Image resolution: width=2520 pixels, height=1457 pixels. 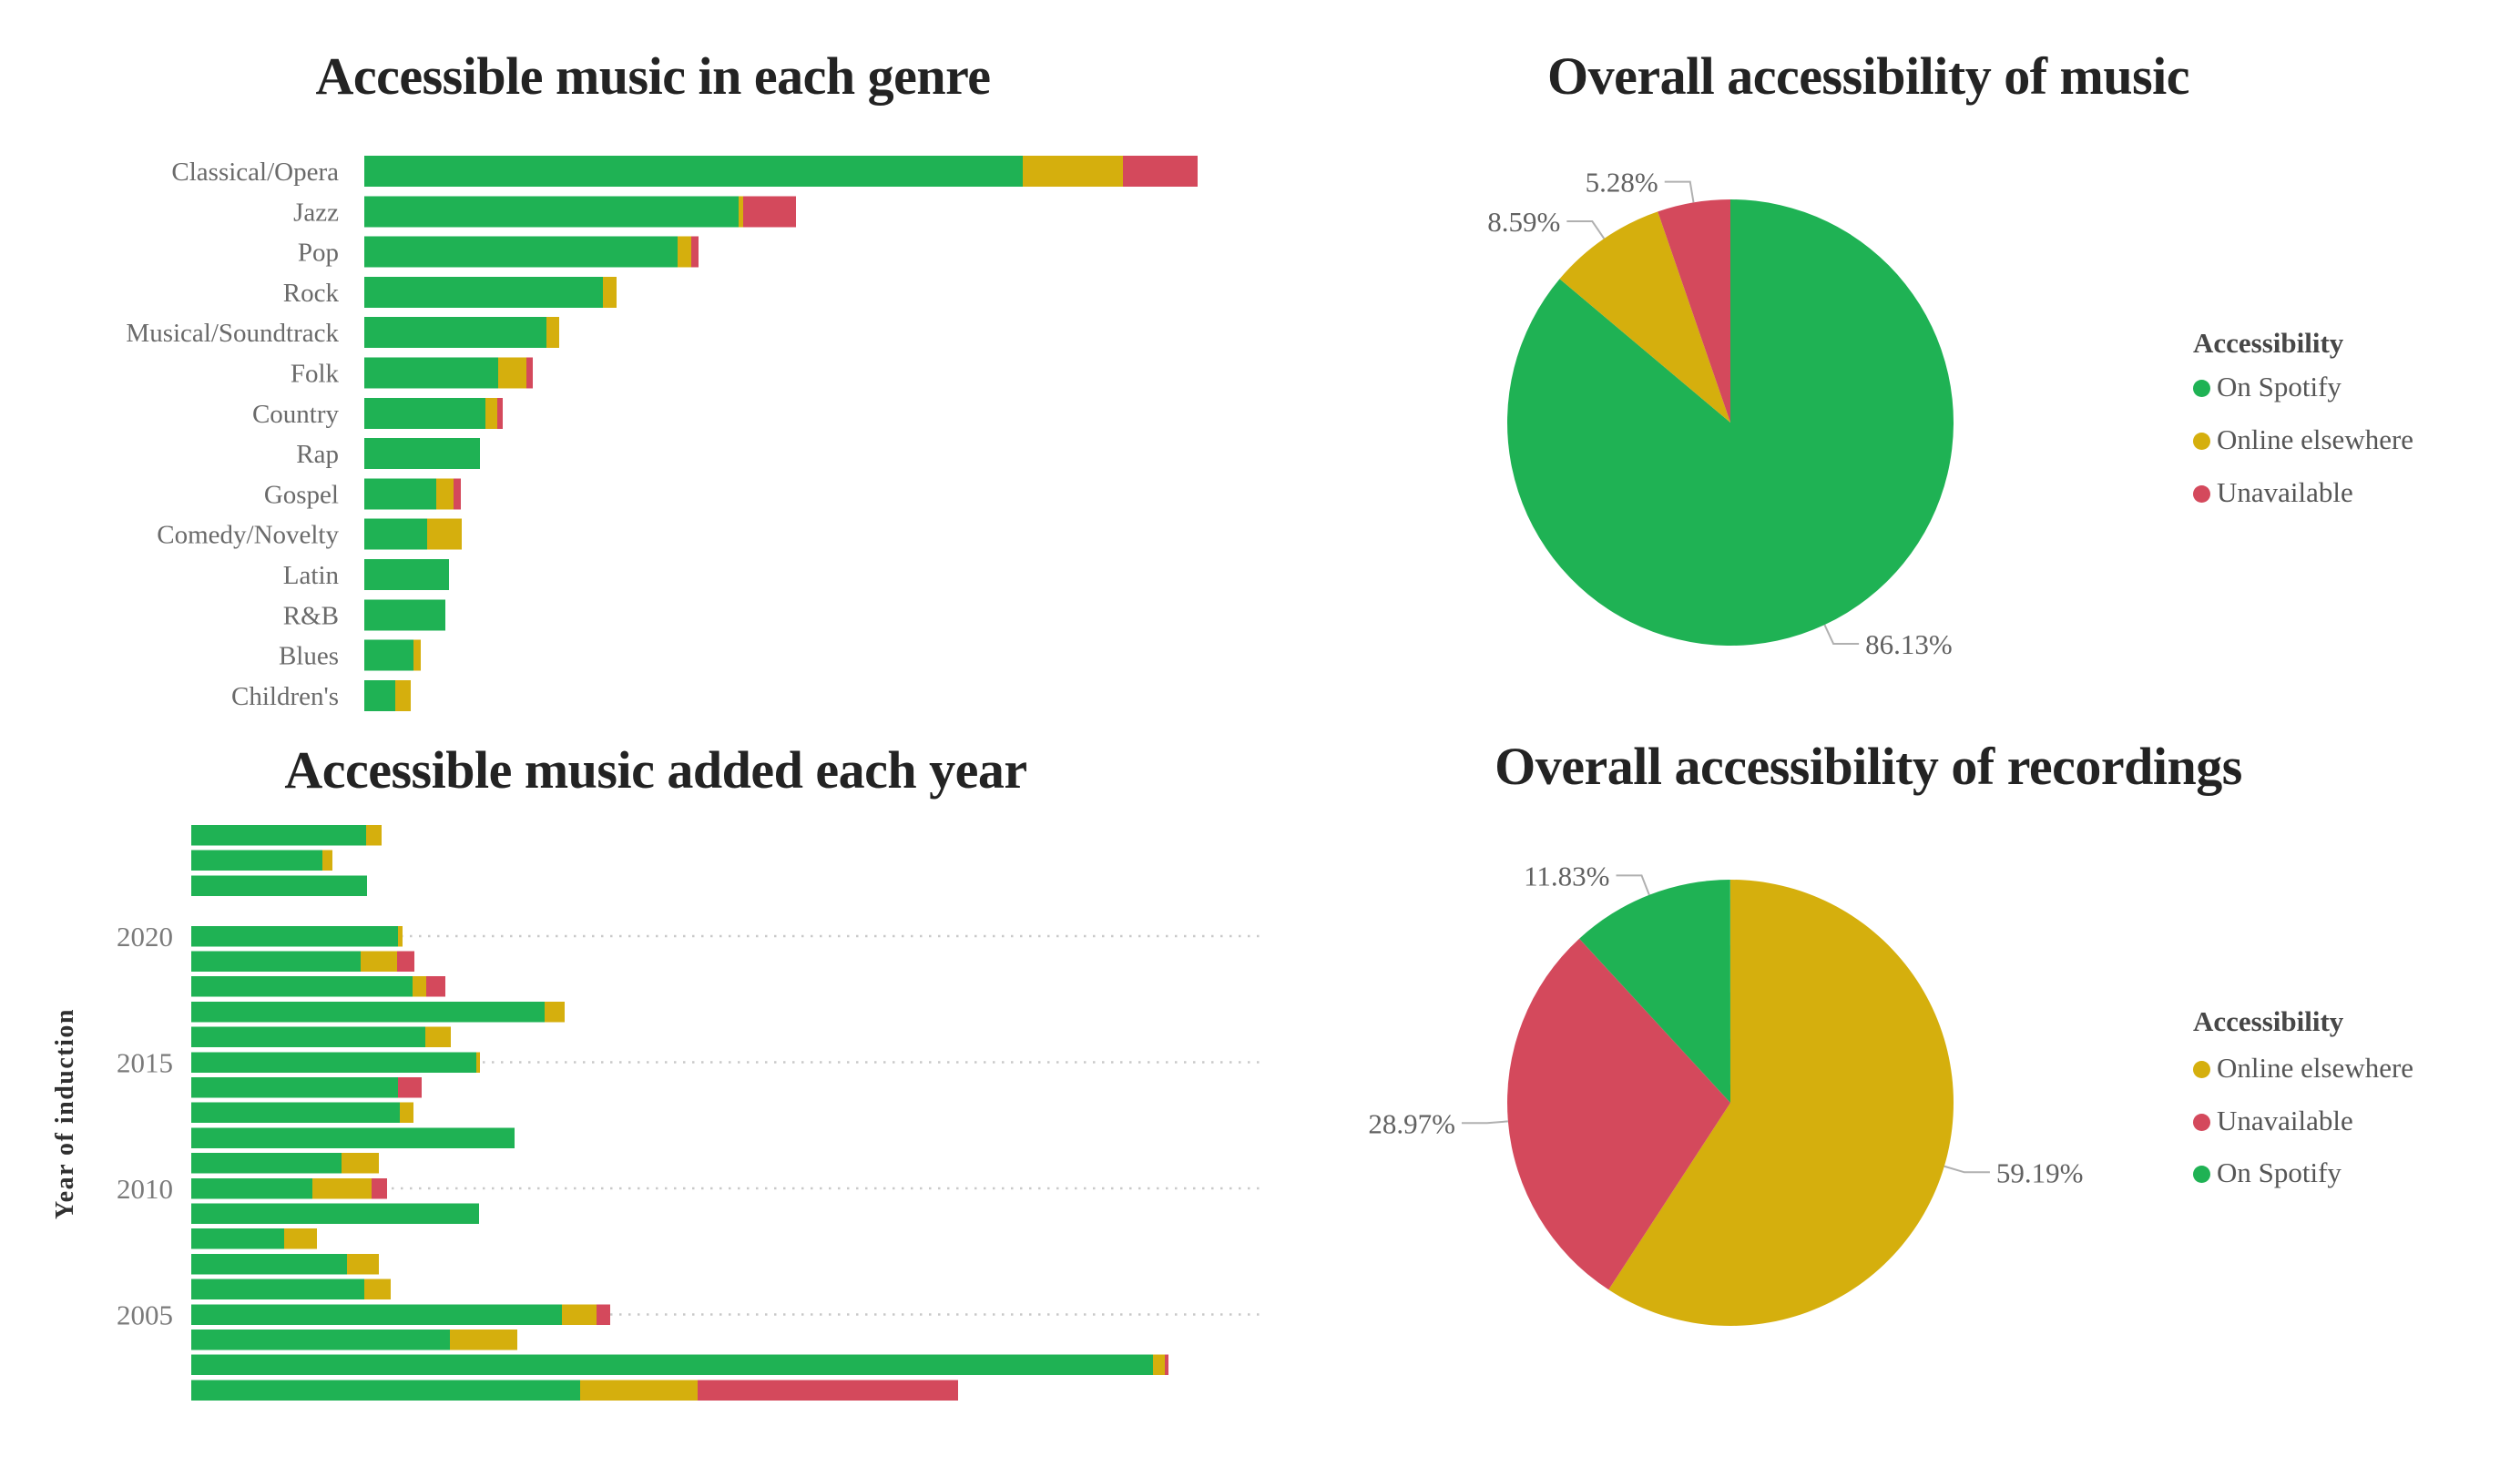 I want to click on genre-label: Jazz, so click(x=316, y=213).